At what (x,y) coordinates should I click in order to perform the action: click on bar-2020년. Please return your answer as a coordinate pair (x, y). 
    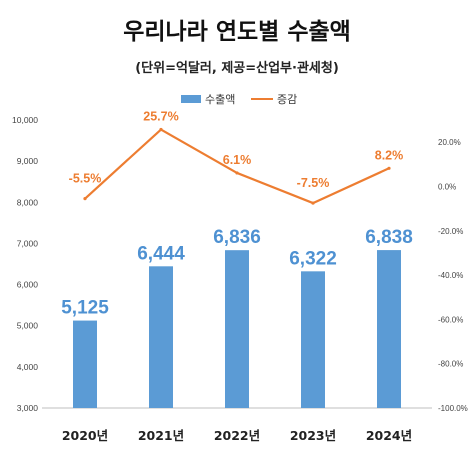
    Looking at the image, I should click on (85, 364).